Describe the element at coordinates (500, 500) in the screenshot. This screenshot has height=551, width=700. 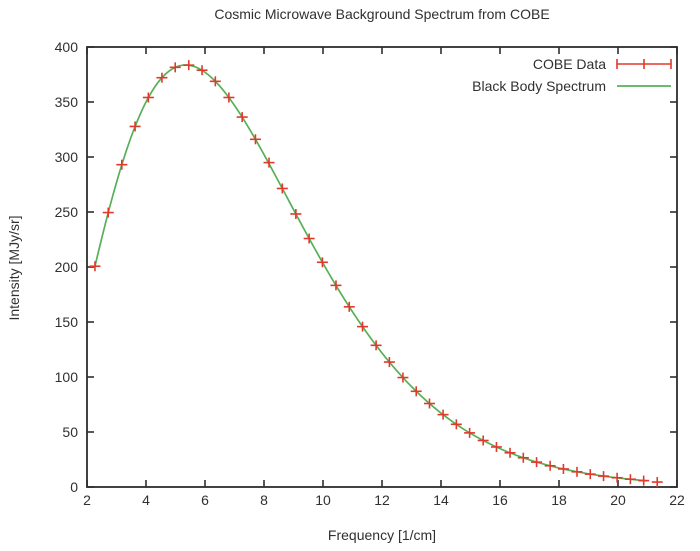
I see `x-tick-label: 16` at that location.